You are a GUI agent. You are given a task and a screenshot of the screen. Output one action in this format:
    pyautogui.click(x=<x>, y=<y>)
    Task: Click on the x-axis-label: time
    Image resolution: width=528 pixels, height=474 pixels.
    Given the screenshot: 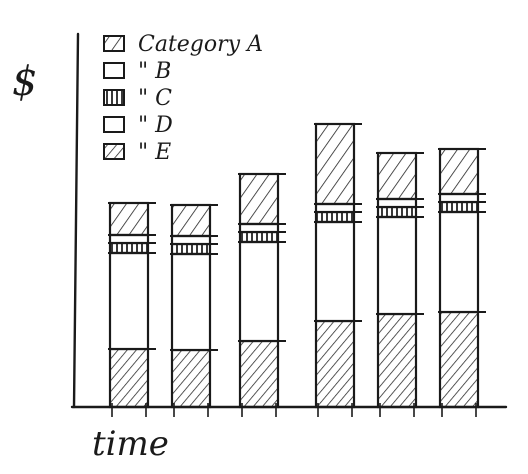 What is the action you would take?
    pyautogui.click(x=130, y=444)
    